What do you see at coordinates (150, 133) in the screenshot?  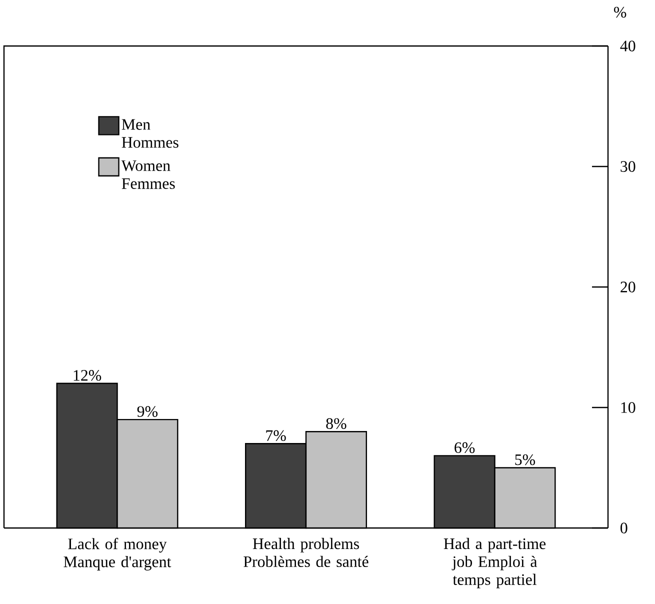 I see `legend-label: Men Hommes` at bounding box center [150, 133].